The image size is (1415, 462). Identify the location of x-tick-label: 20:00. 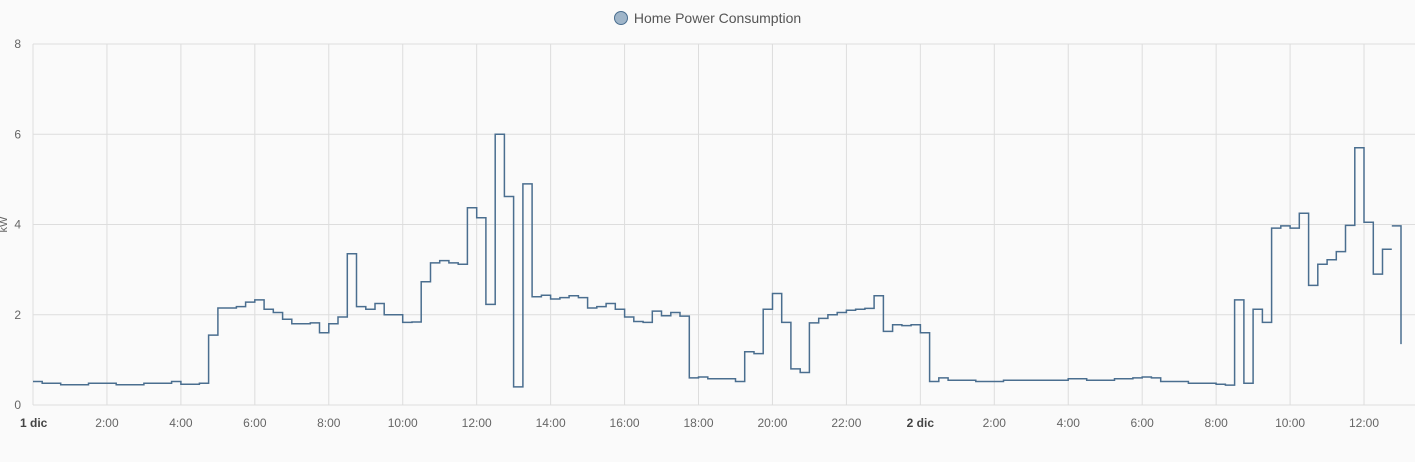
(772, 423).